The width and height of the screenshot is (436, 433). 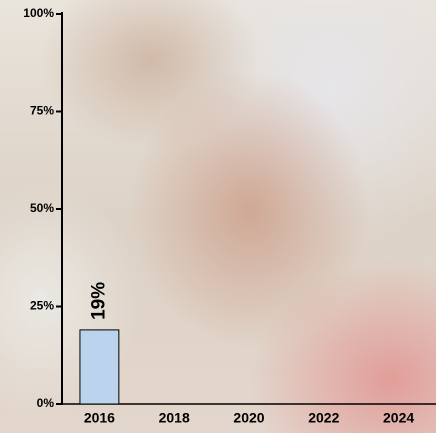 I want to click on y-tick-label: 0%, so click(x=46, y=403).